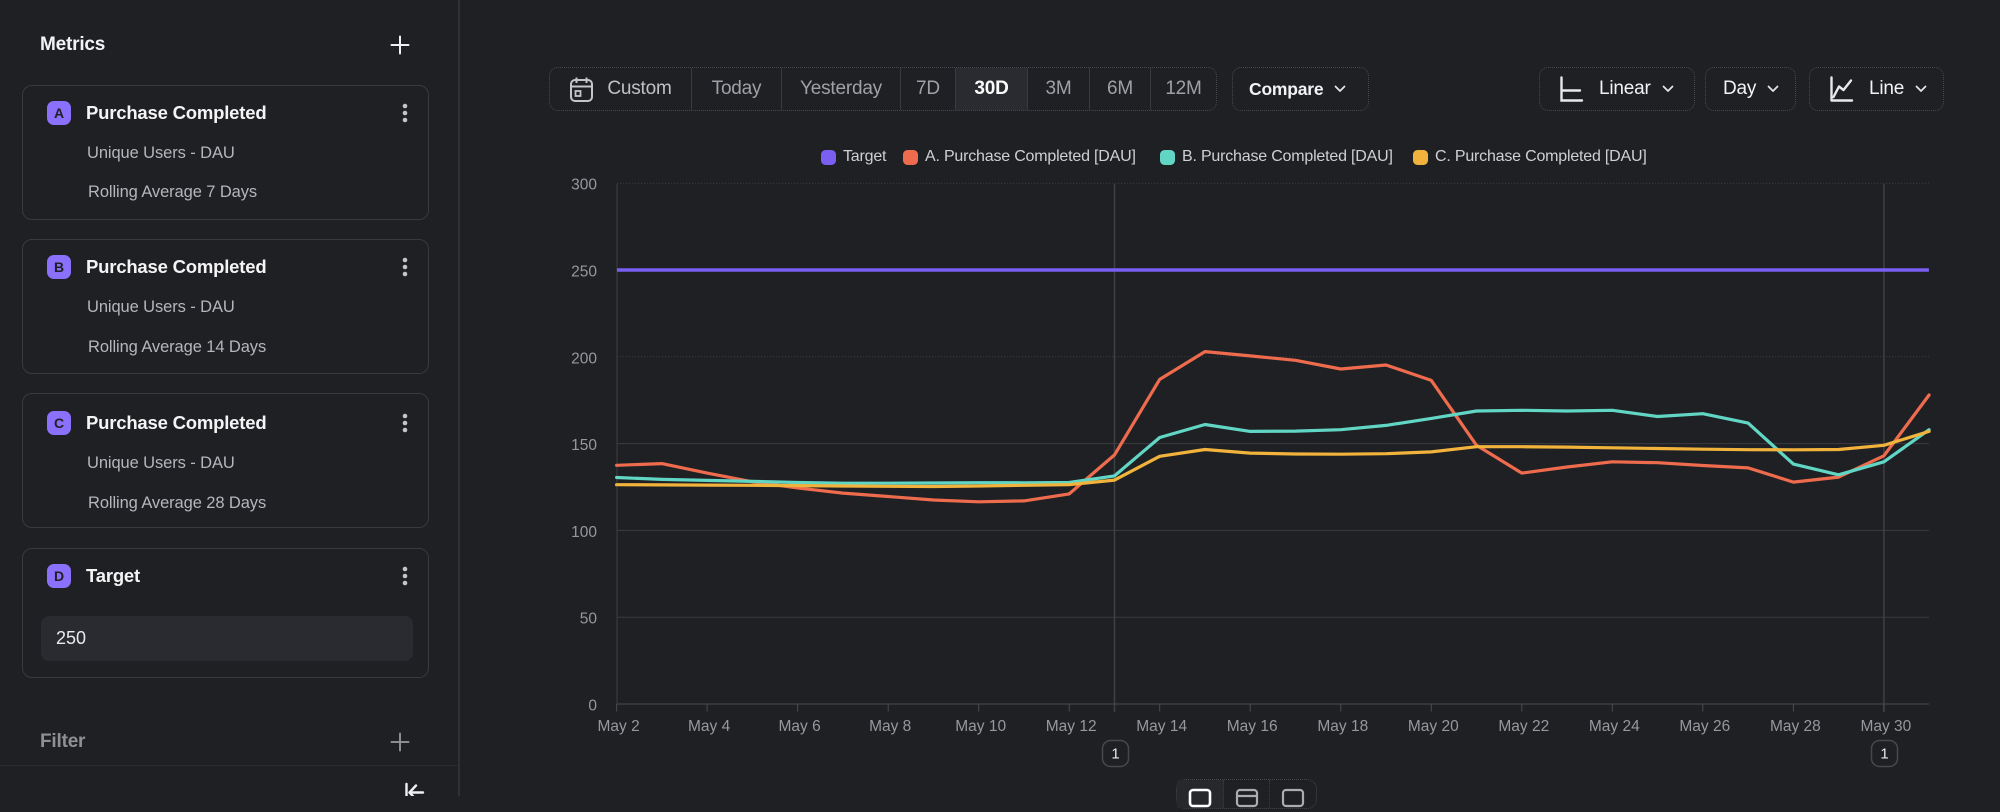 The image size is (2000, 812). Describe the element at coordinates (709, 726) in the screenshot. I see `svg-text: May 4` at that location.